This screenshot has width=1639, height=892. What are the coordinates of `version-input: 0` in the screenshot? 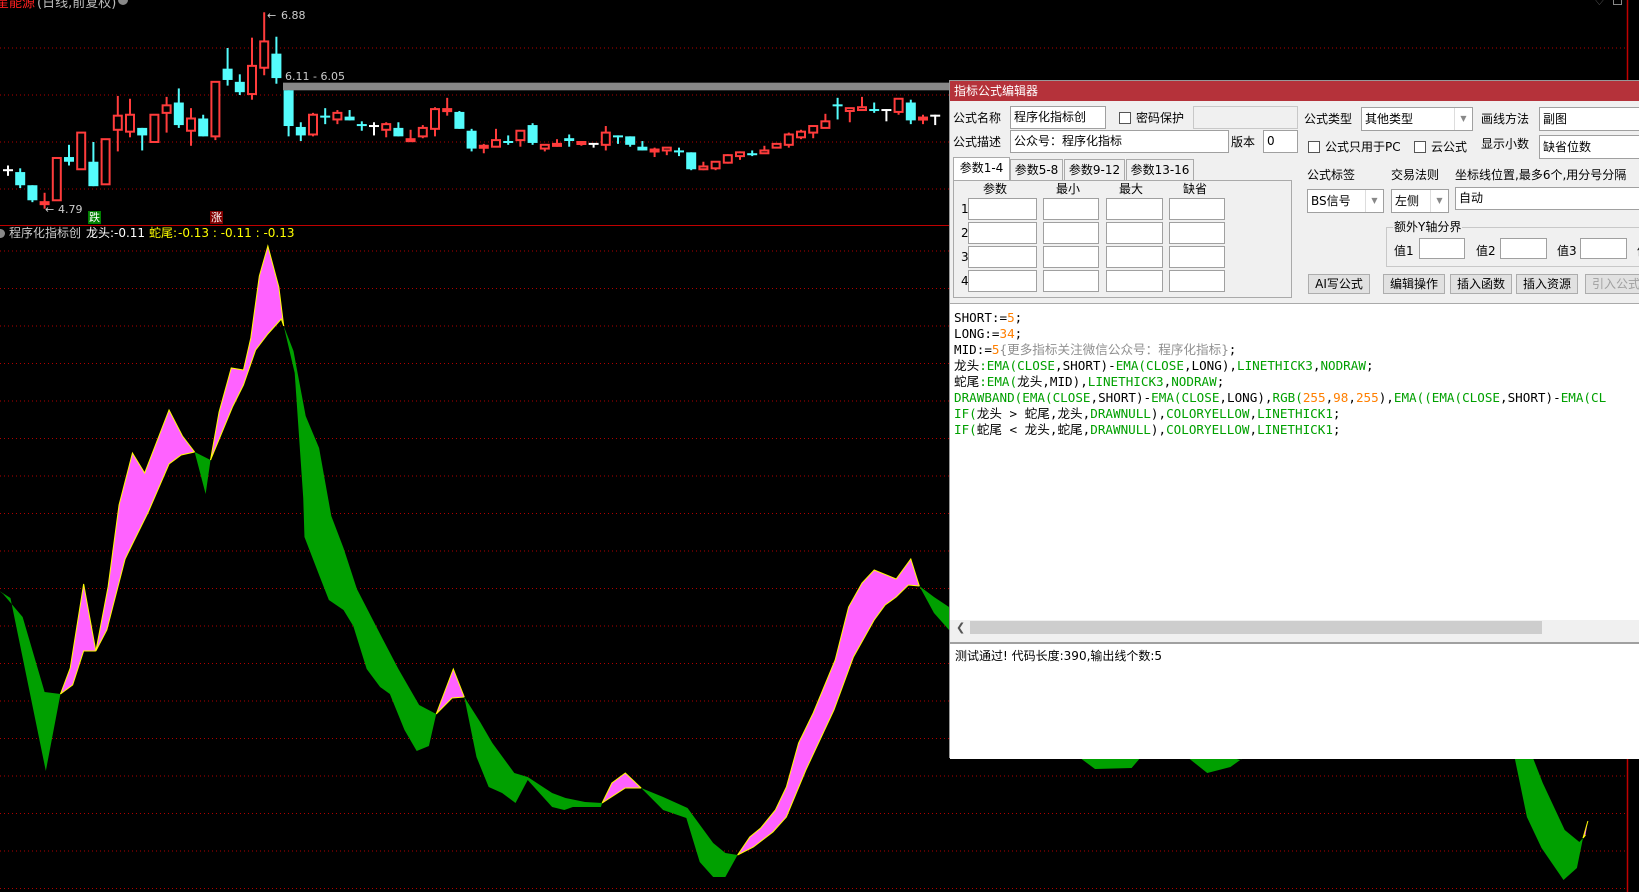 It's located at (1280, 141).